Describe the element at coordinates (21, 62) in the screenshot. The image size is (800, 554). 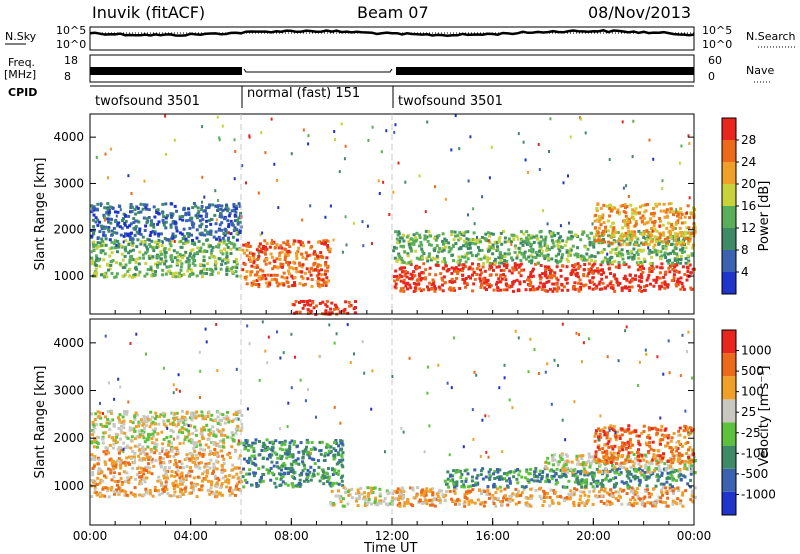
I see `freq-label-line1: Freq.` at that location.